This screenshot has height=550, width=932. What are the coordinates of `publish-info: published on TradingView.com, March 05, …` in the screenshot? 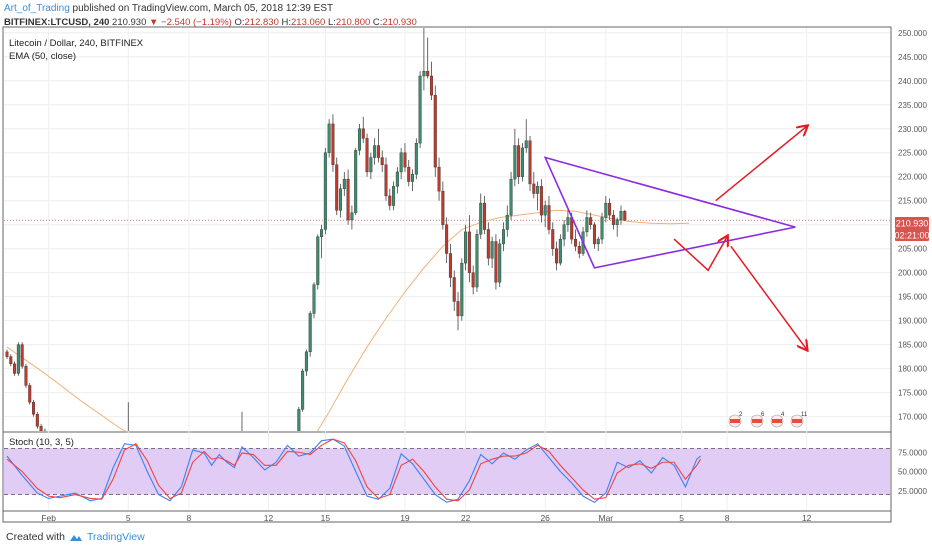 It's located at (201, 8).